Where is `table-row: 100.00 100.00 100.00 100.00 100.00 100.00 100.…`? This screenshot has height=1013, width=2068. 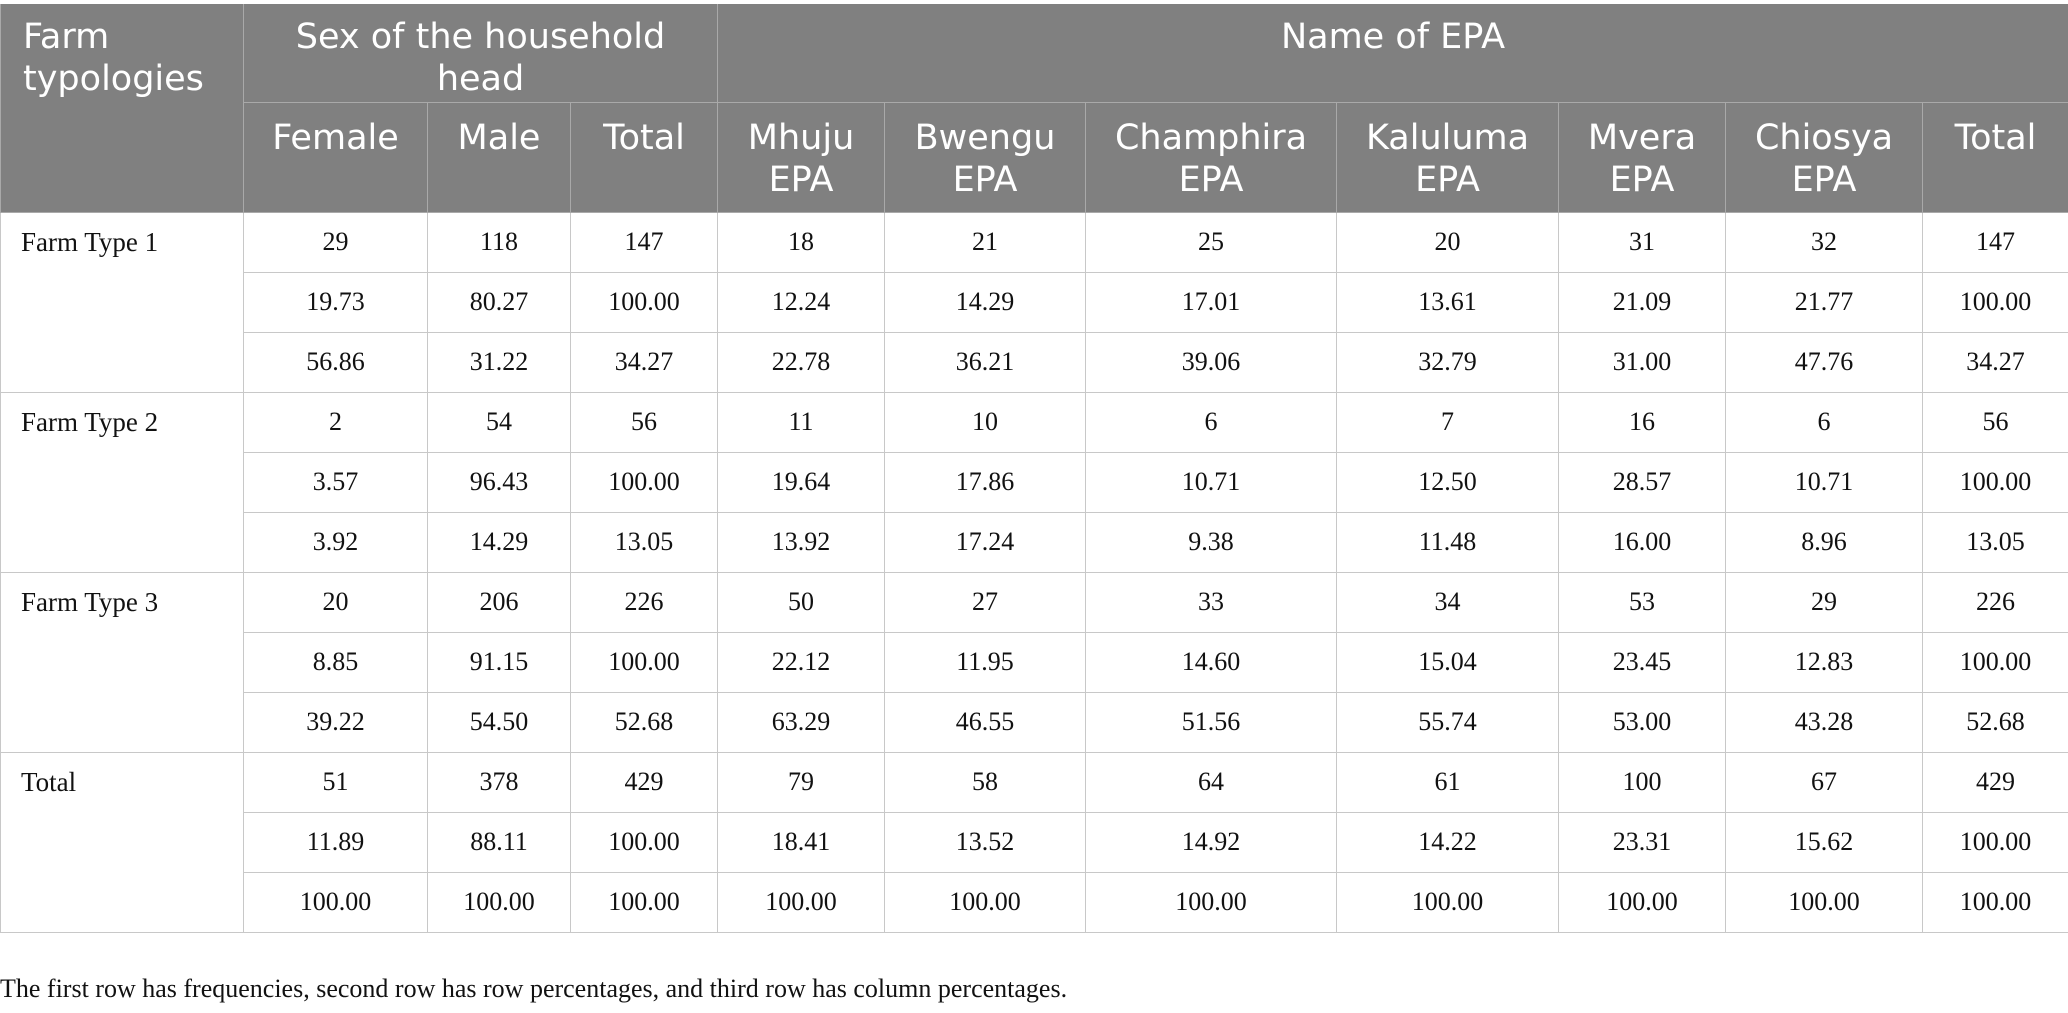
table-row: 100.00 100.00 100.00 100.00 100.00 100.00 100.… is located at coordinates (1034, 902).